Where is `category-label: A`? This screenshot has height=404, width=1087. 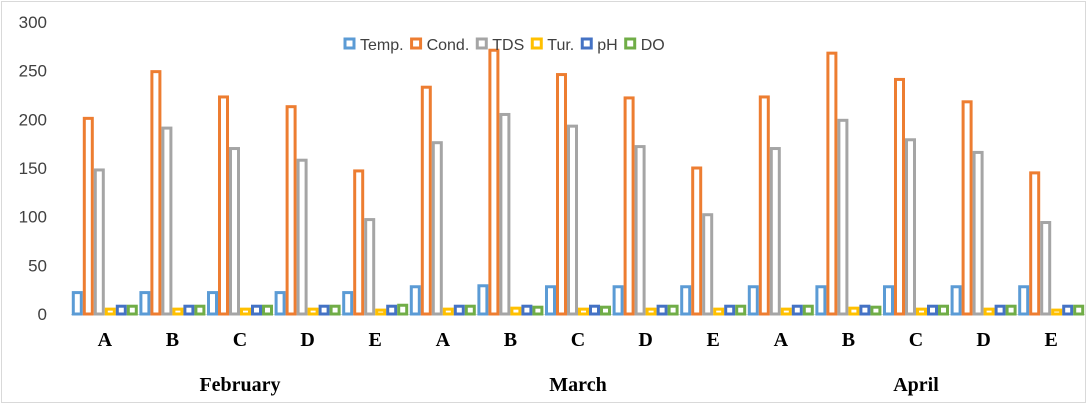 category-label: A is located at coordinates (781, 340).